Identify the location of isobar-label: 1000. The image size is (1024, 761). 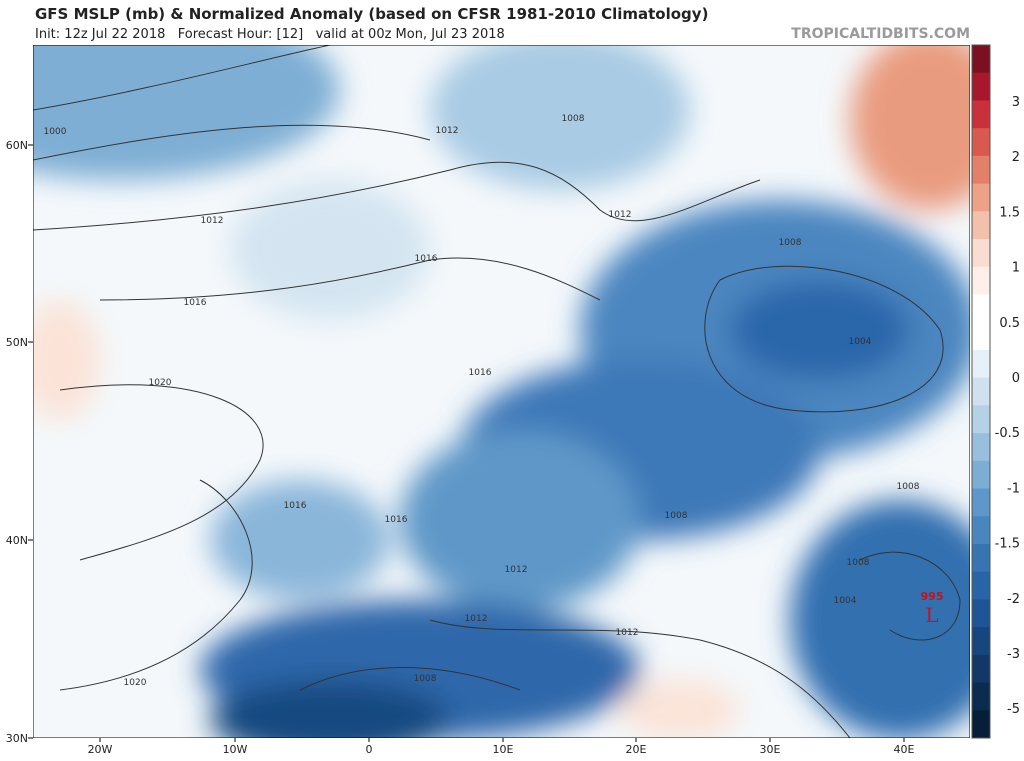
(55, 132).